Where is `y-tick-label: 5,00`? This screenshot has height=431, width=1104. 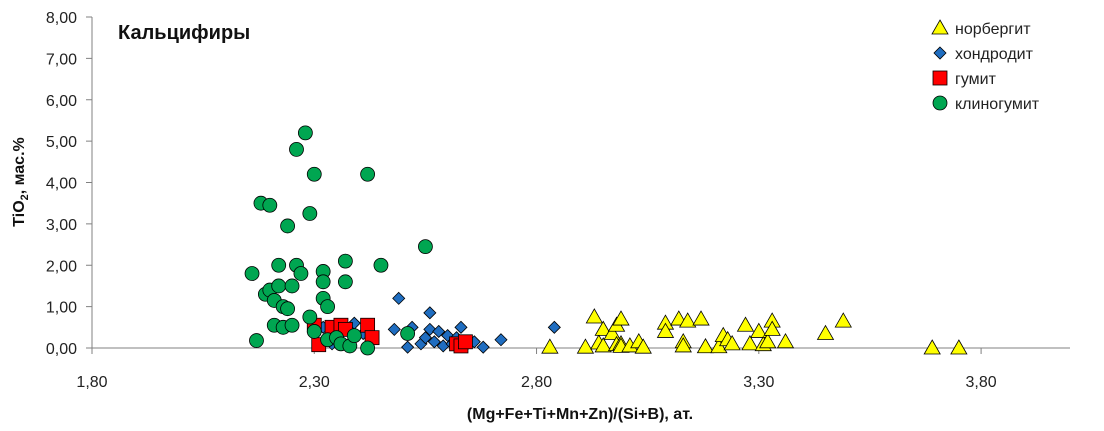
y-tick-label: 5,00 is located at coordinates (61, 142).